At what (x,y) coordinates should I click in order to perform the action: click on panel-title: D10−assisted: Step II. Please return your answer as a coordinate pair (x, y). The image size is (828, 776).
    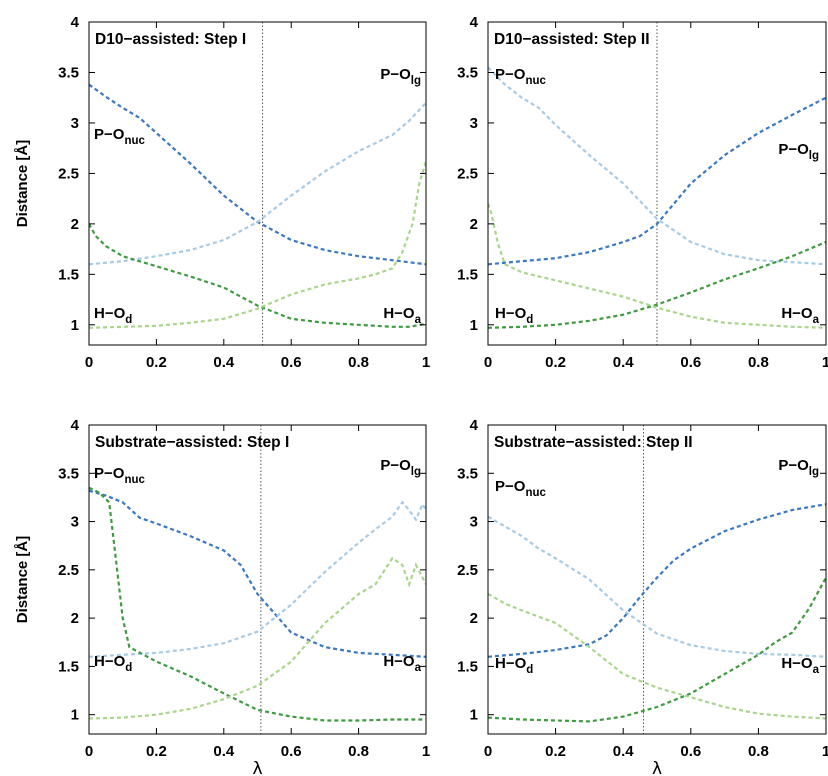
    Looking at the image, I should click on (572, 39).